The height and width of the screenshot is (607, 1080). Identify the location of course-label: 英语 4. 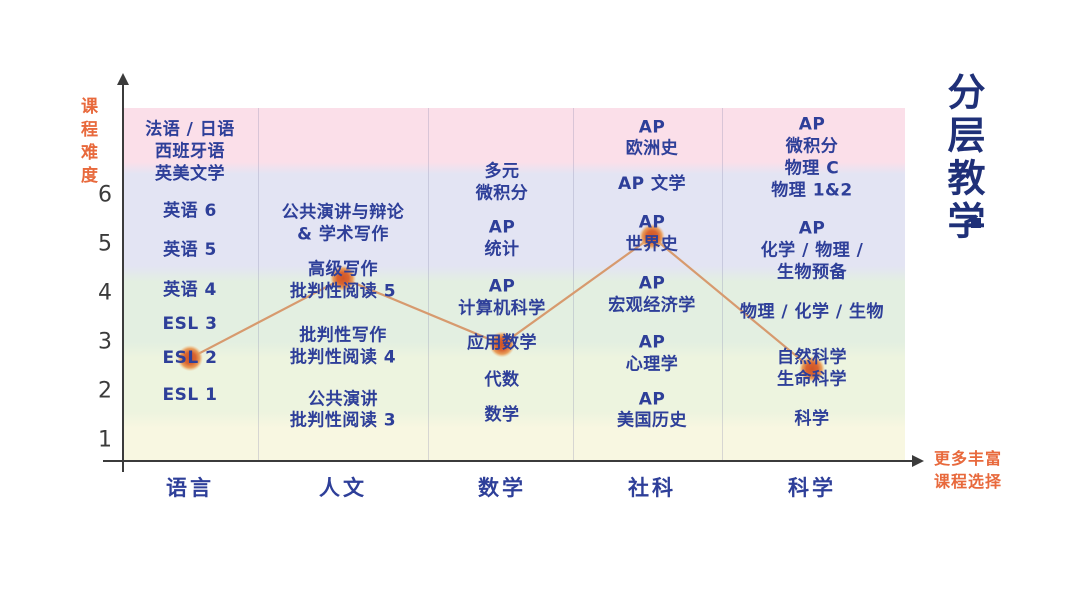
(190, 289).